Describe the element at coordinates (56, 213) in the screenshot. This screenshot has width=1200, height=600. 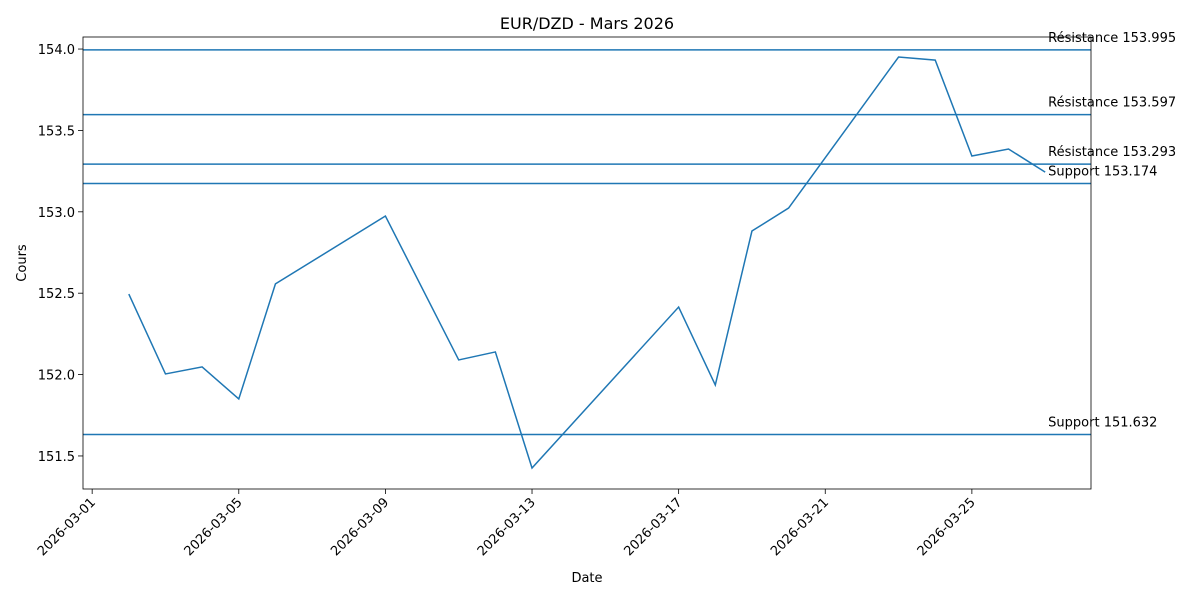
I see `y-tick-label: 153.0` at that location.